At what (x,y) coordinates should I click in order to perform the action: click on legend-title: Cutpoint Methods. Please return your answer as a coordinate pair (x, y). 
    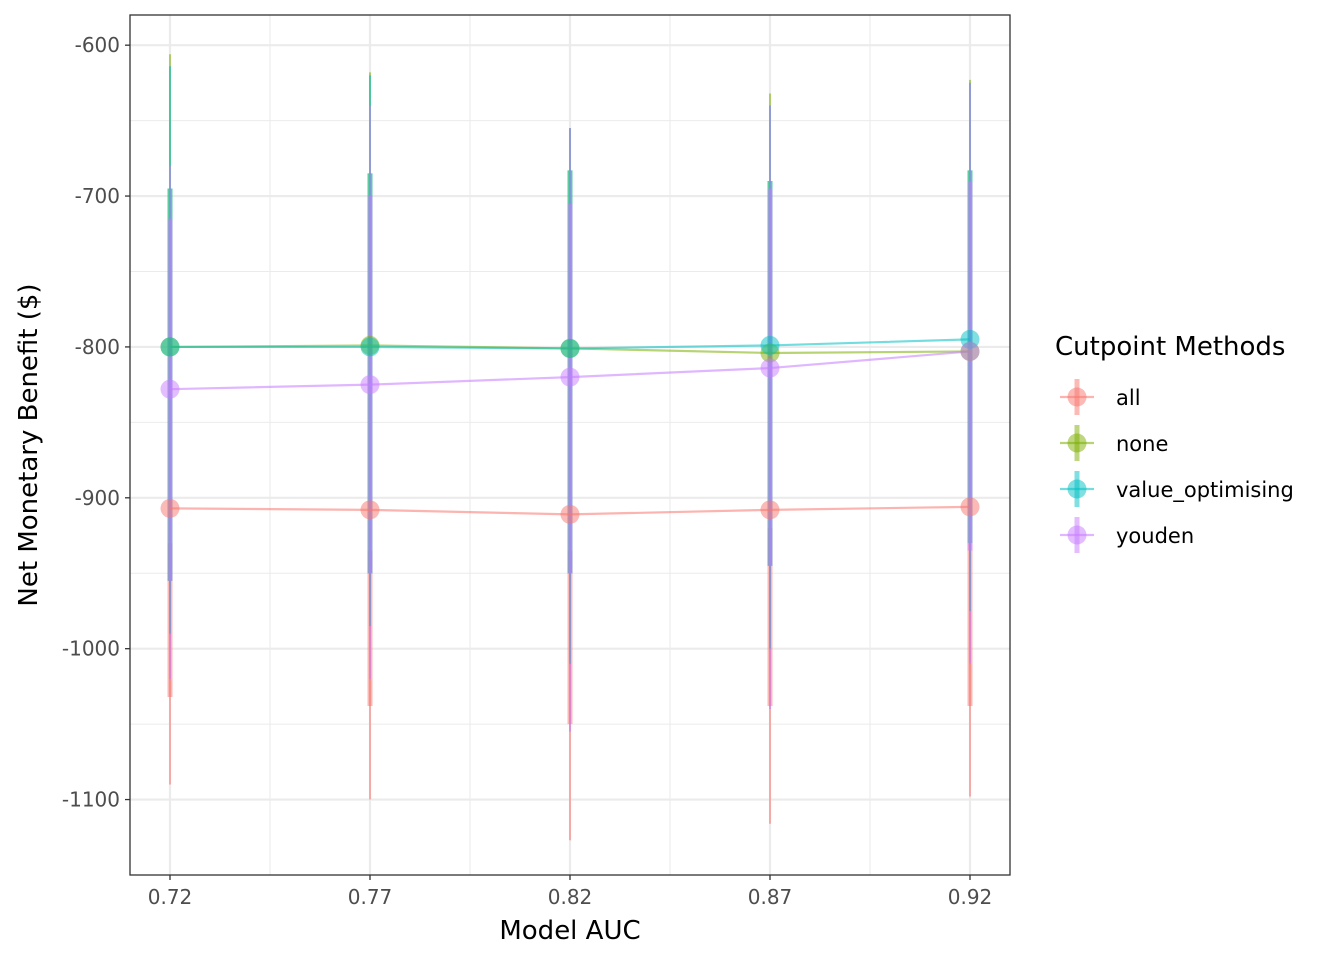
    Looking at the image, I should click on (1170, 347).